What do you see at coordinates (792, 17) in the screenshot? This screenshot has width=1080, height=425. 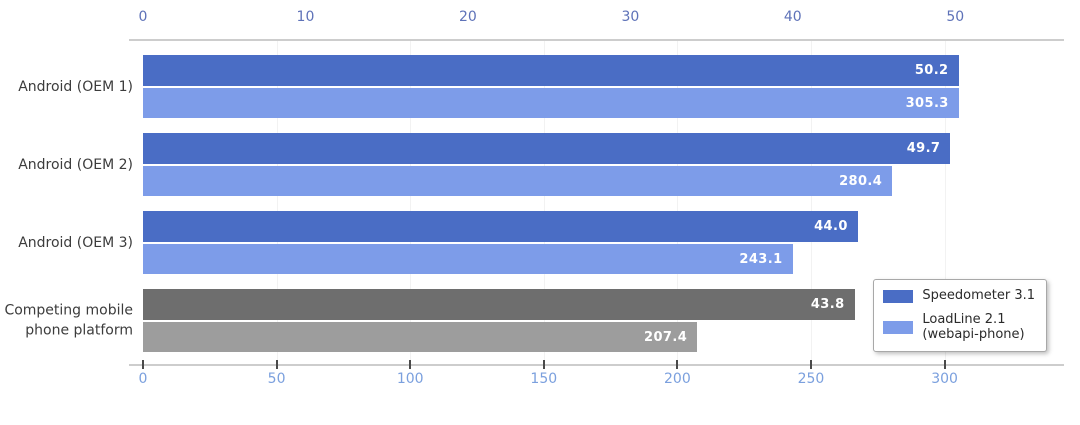 I see `top-axis-tick-label: 40` at bounding box center [792, 17].